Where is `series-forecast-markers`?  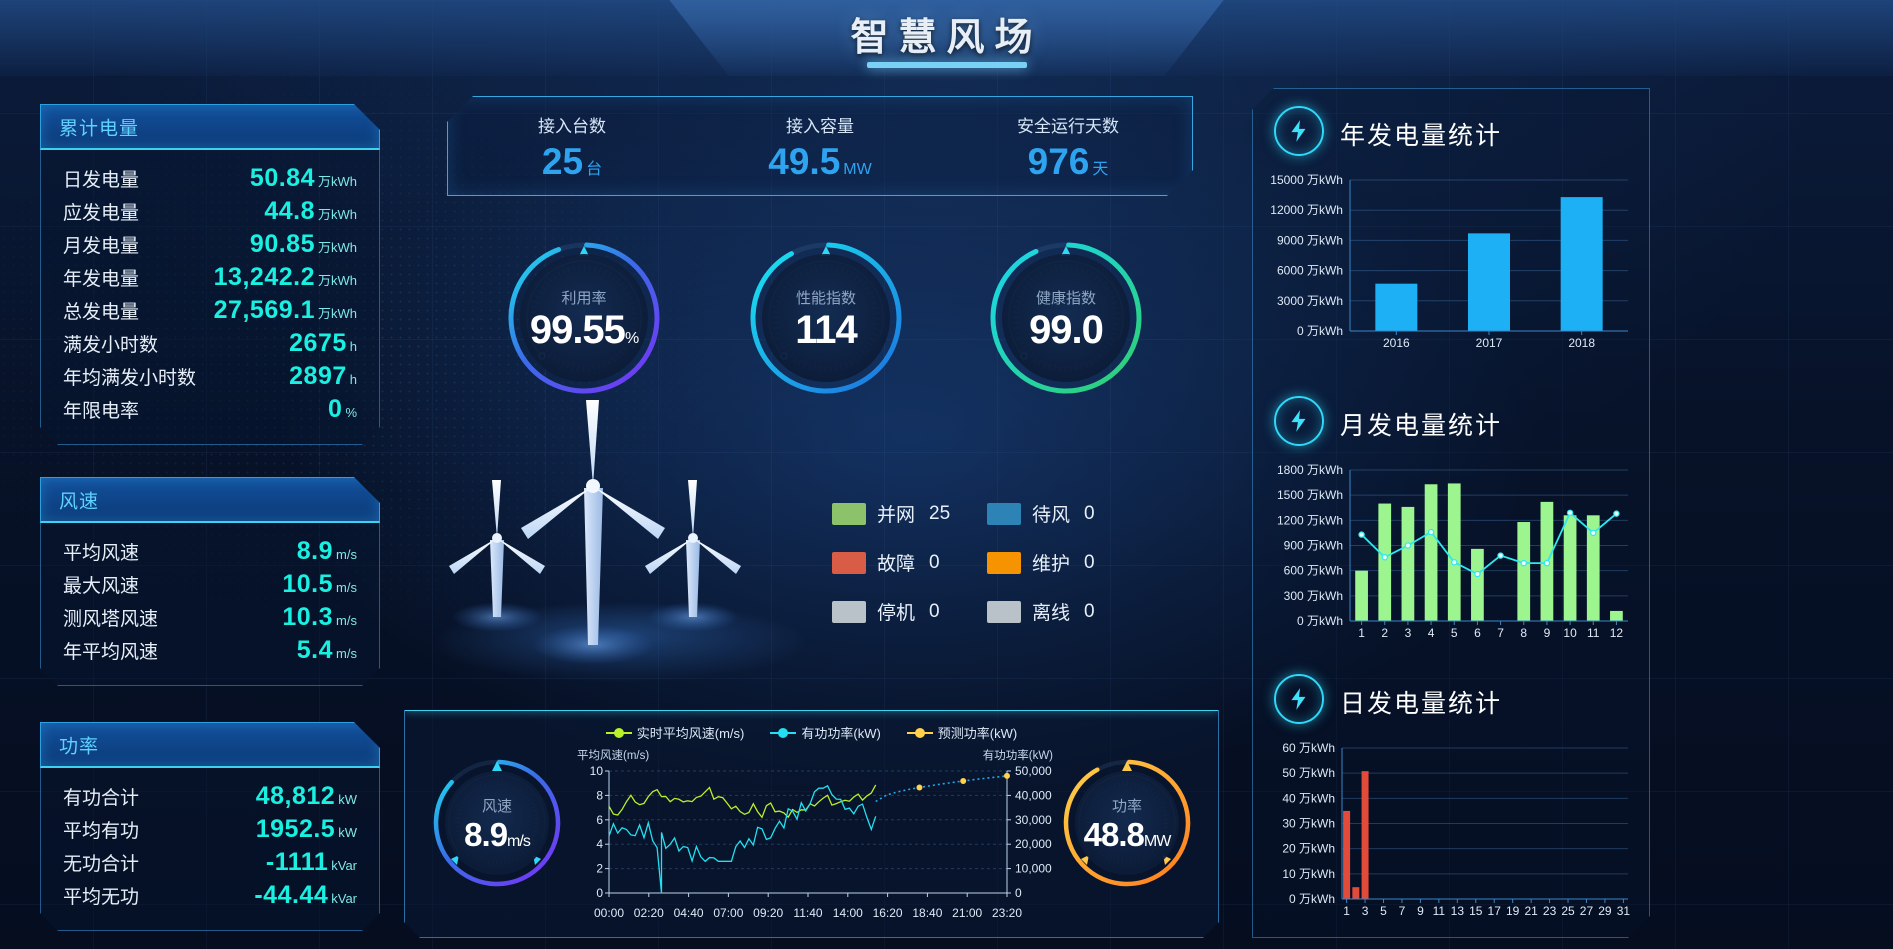
series-forecast-markers is located at coordinates (963, 782).